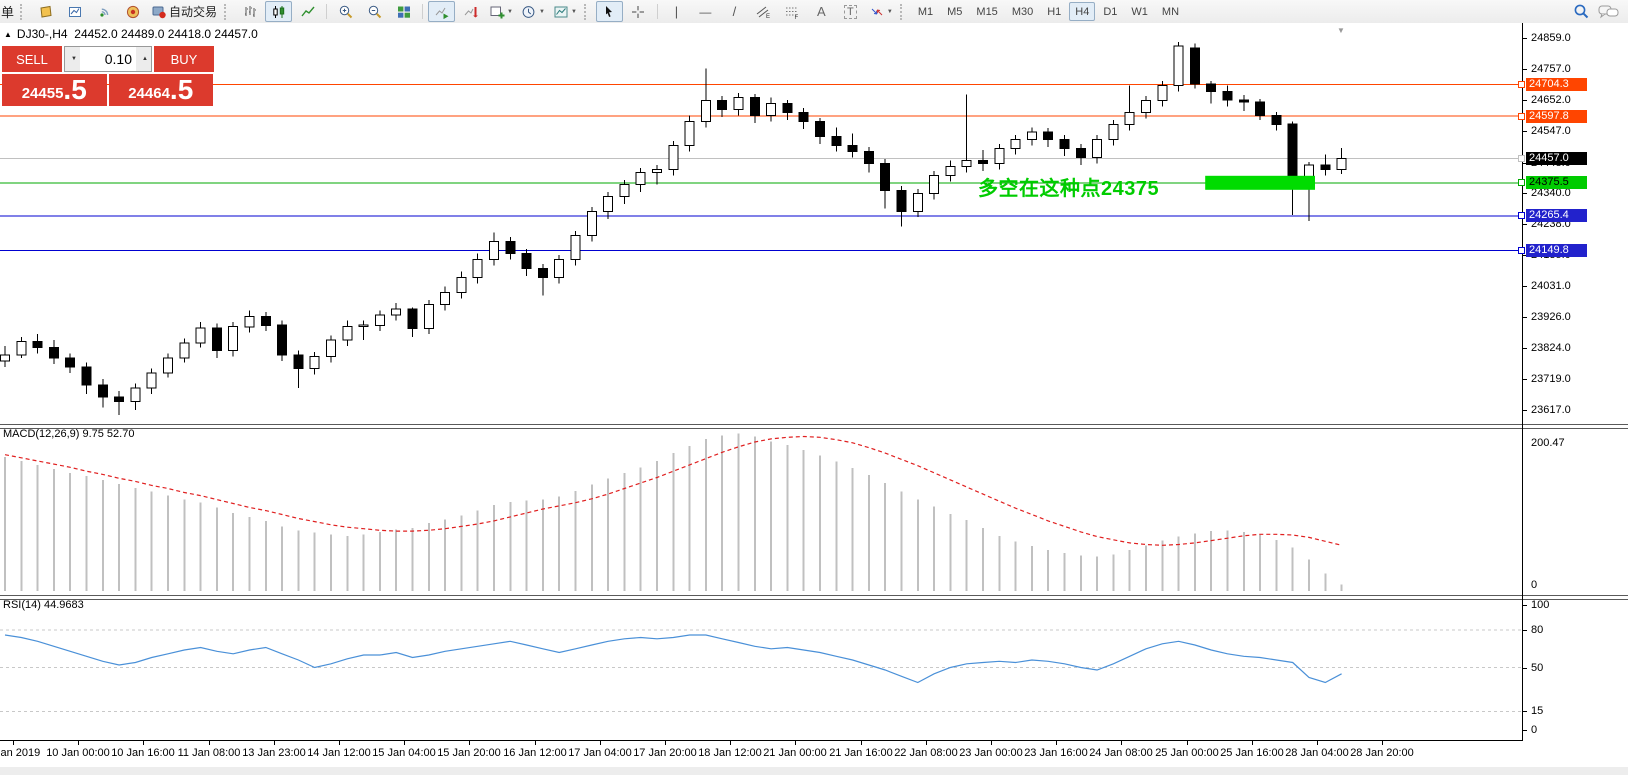  Describe the element at coordinates (132, 11) in the screenshot. I see `market-button` at that location.